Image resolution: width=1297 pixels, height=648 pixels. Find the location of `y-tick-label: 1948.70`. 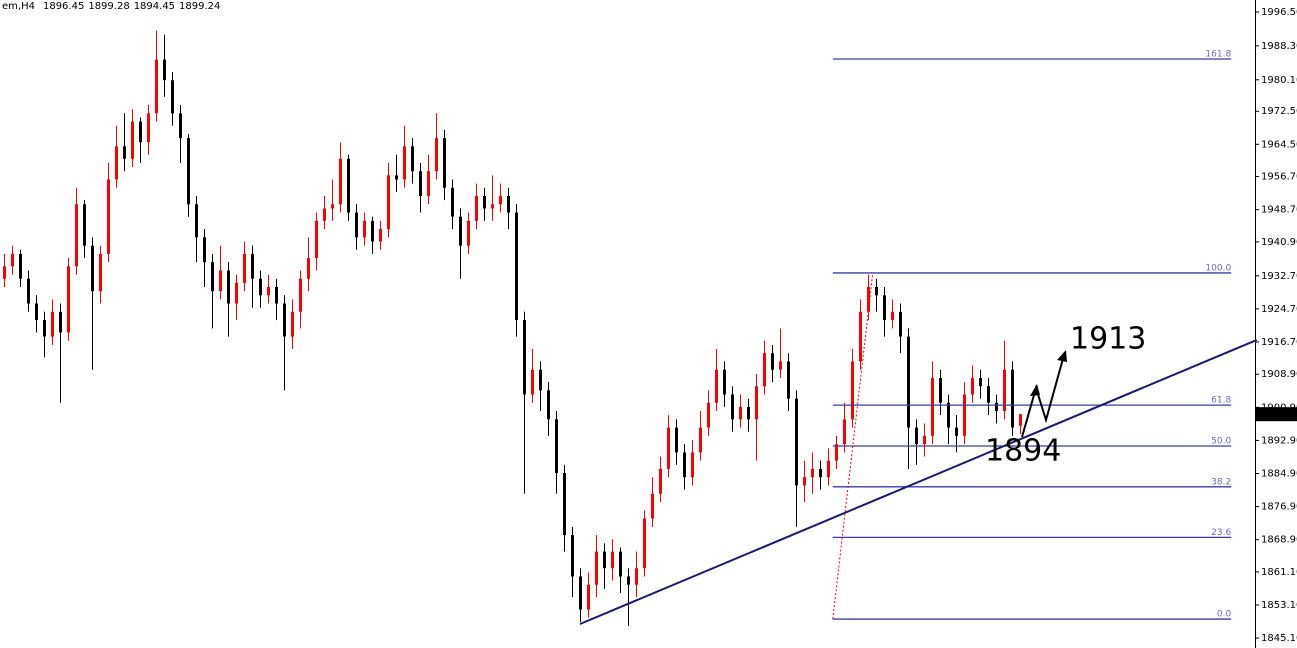

y-tick-label: 1948.70 is located at coordinates (1279, 210).